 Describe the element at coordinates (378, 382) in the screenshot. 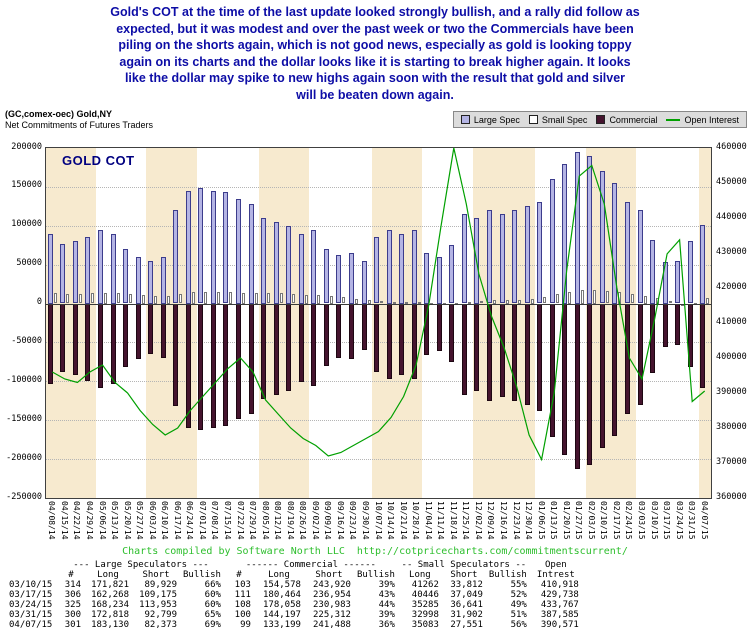

I see `gridline` at that location.